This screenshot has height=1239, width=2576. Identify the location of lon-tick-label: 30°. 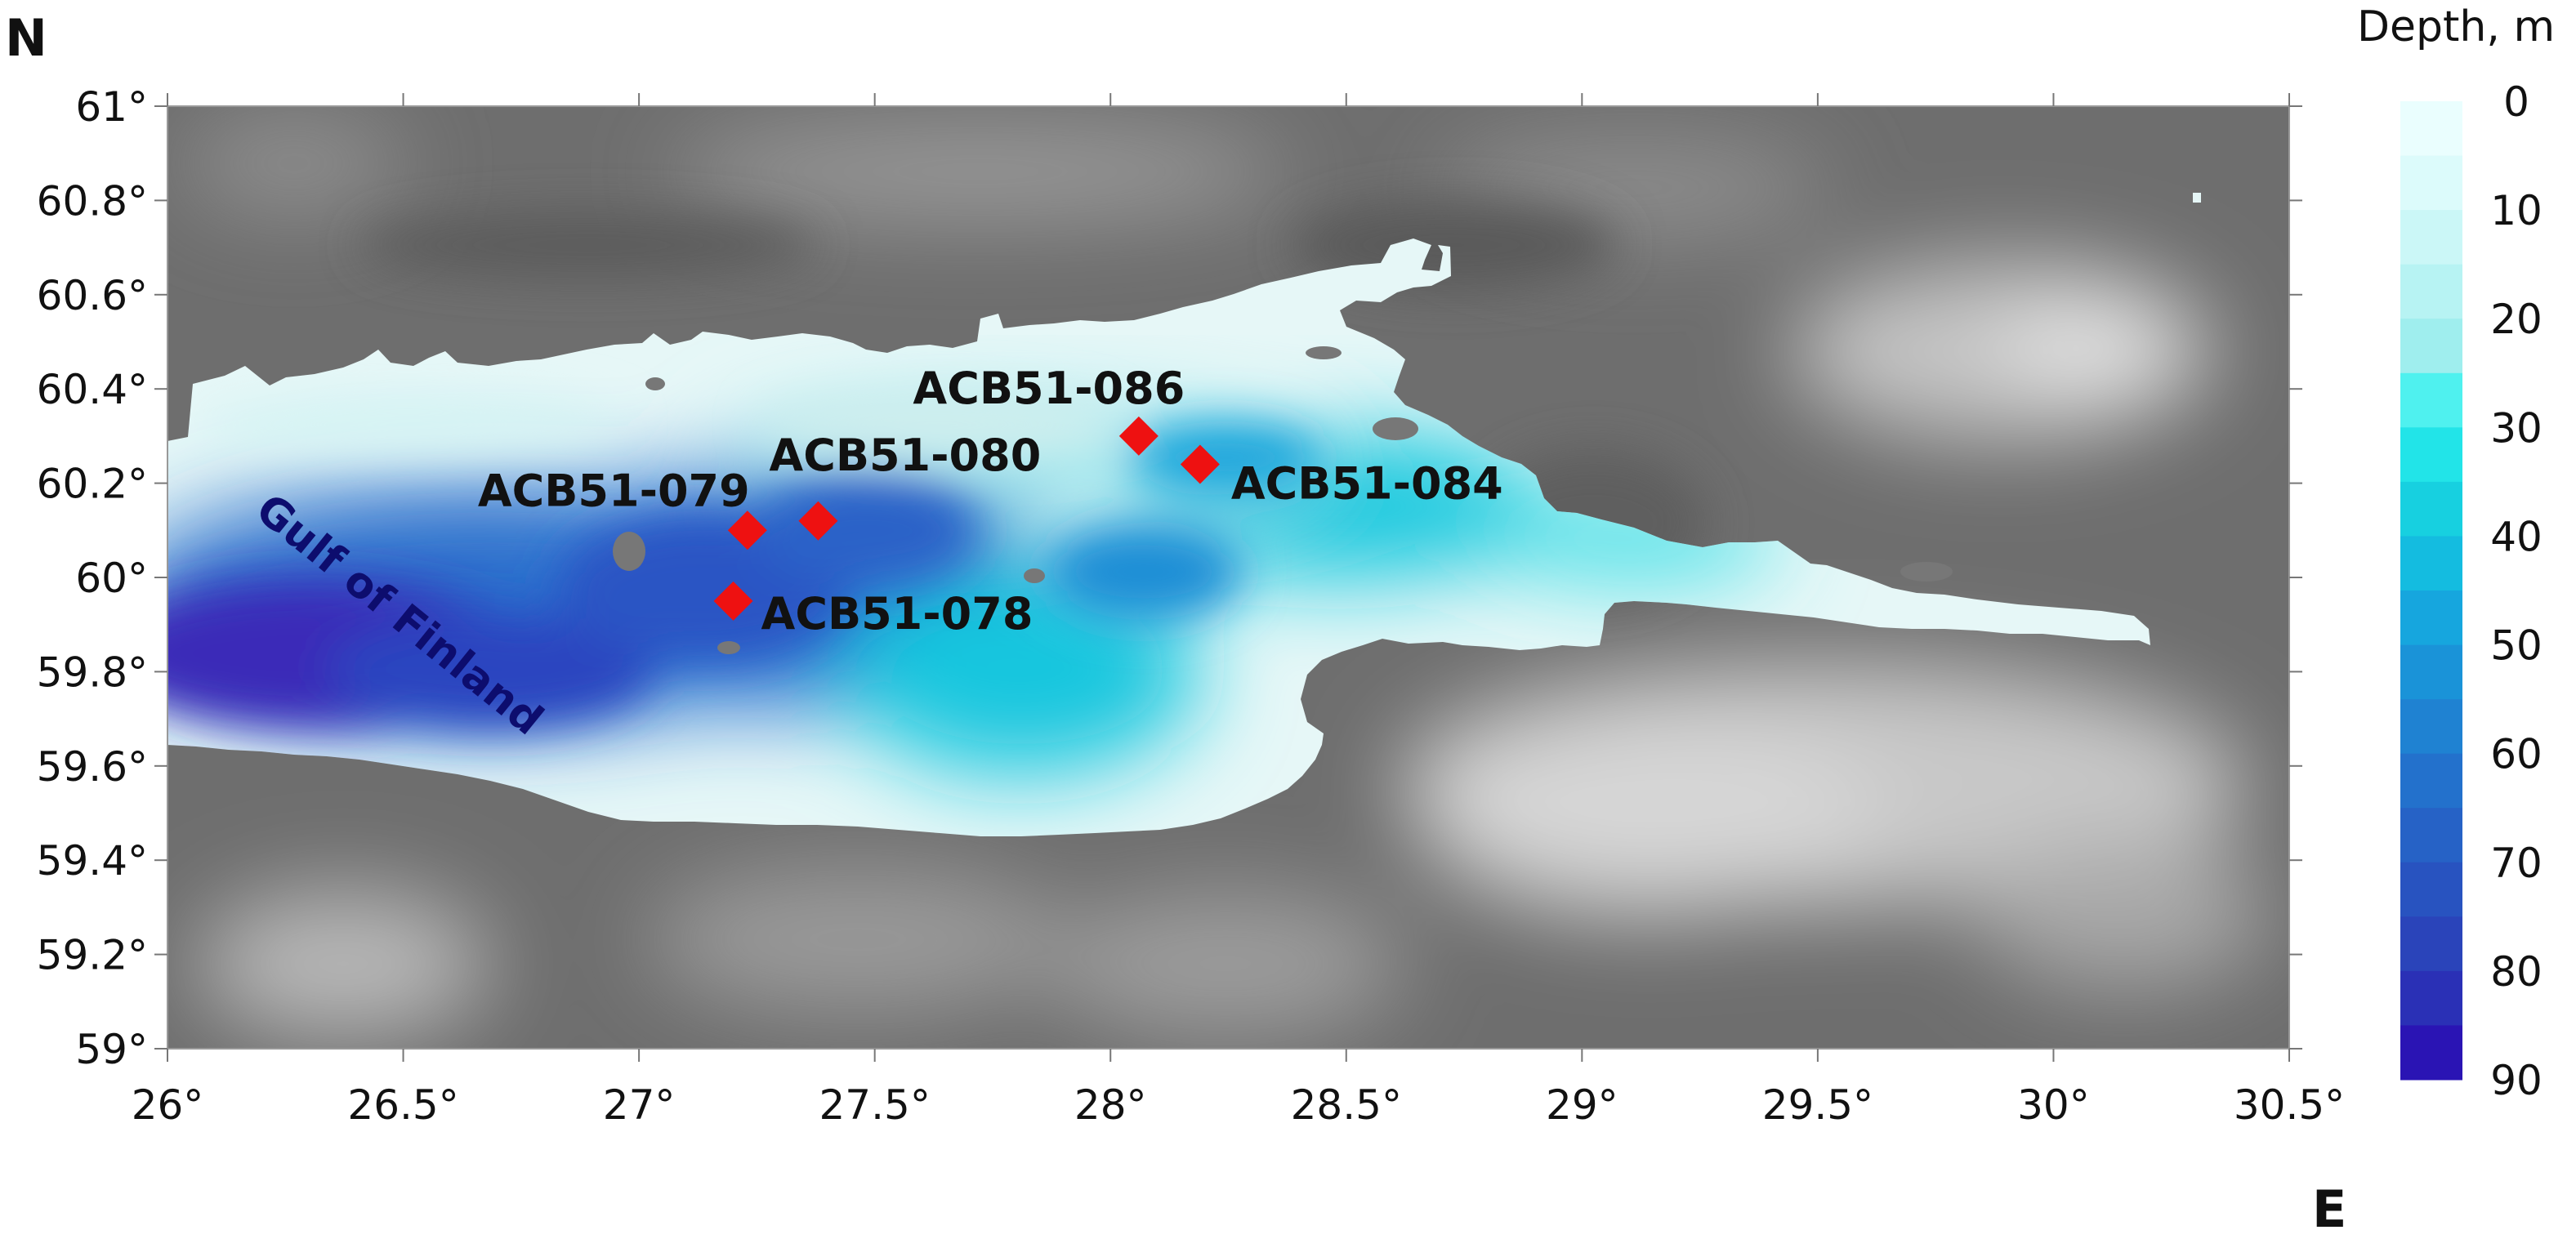
(2053, 1105).